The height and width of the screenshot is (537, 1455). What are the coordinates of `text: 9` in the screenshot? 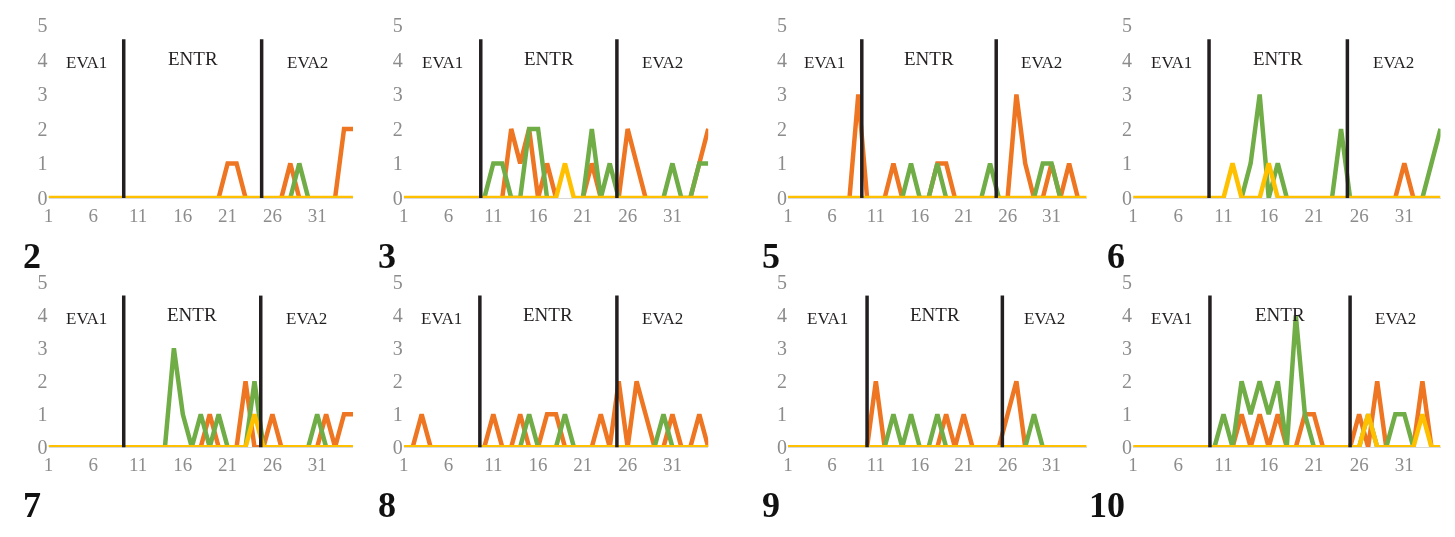 It's located at (771, 505).